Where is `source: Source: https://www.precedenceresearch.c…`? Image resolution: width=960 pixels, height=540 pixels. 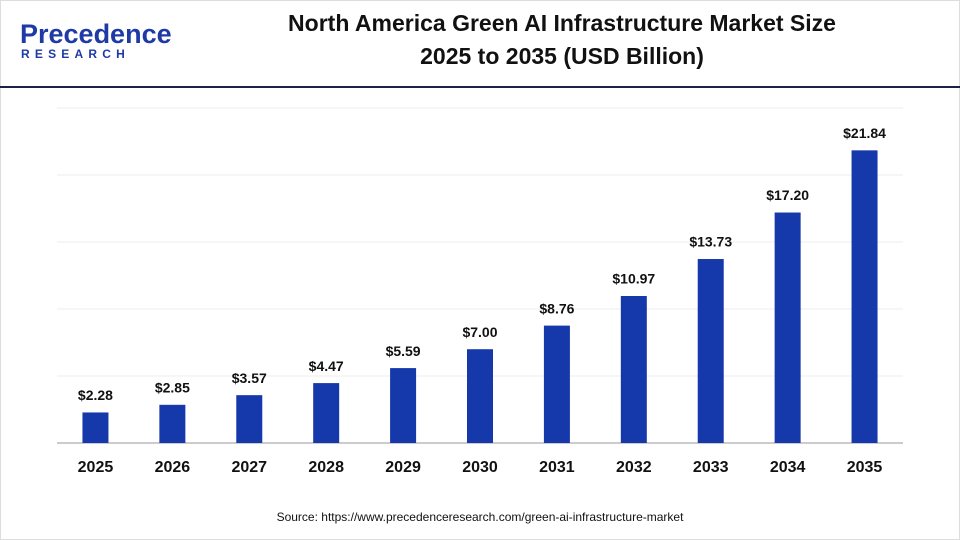
source: Source: https://www.precedenceresearch.c… is located at coordinates (481, 517).